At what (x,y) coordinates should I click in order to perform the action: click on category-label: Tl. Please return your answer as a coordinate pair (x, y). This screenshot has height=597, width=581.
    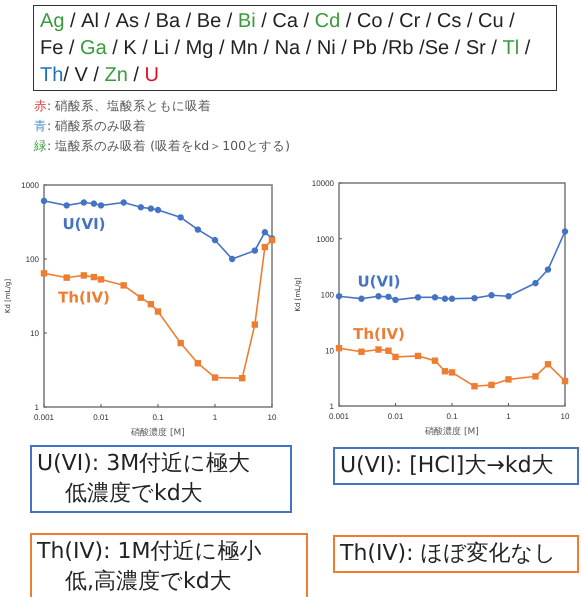
    Looking at the image, I should click on (511, 48).